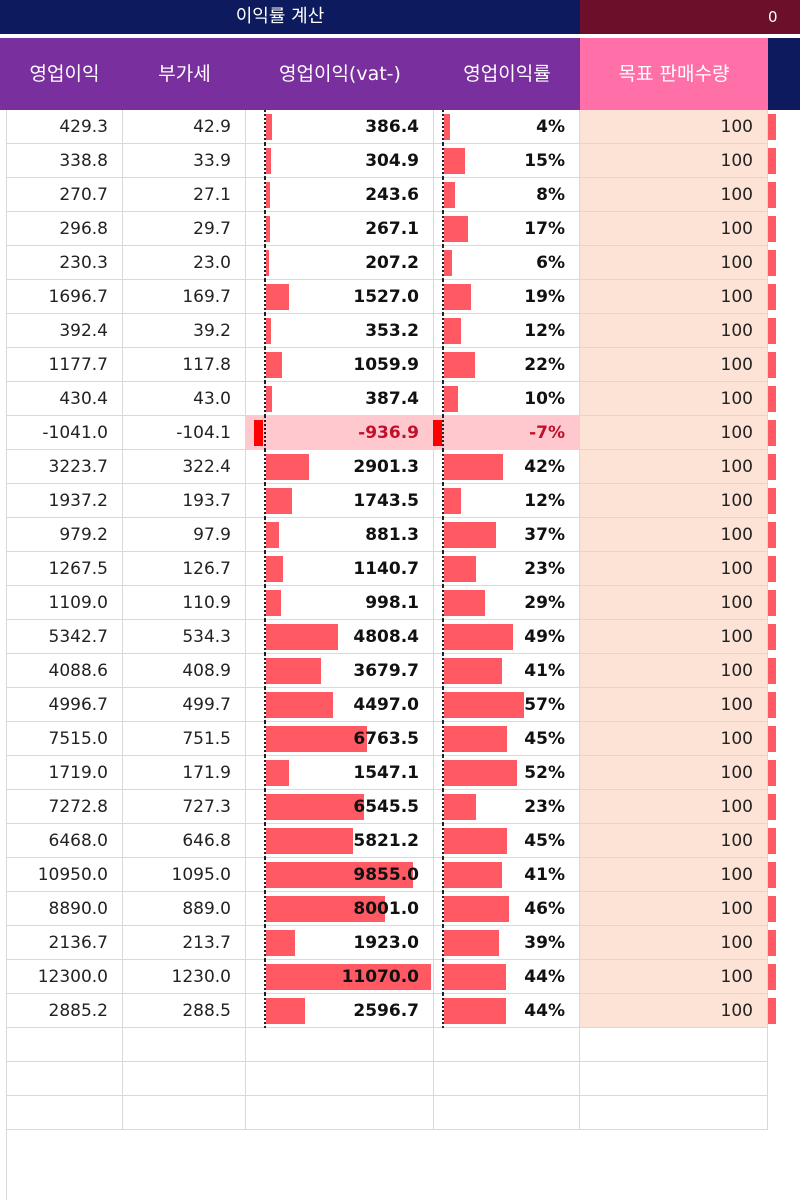 This screenshot has width=800, height=1200. I want to click on cell-vat: 534.3, so click(184, 637).